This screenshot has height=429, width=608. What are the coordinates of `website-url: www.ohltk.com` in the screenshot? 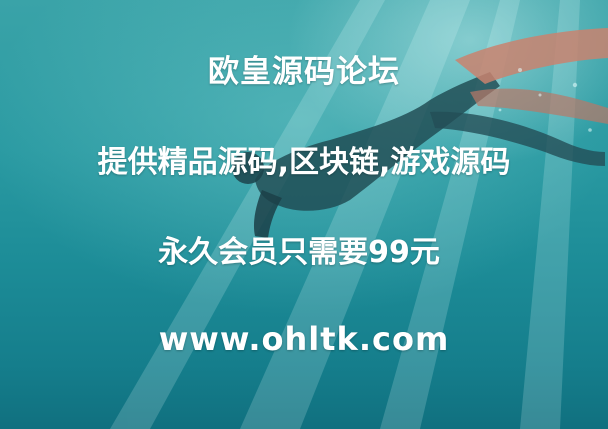 It's located at (304, 339).